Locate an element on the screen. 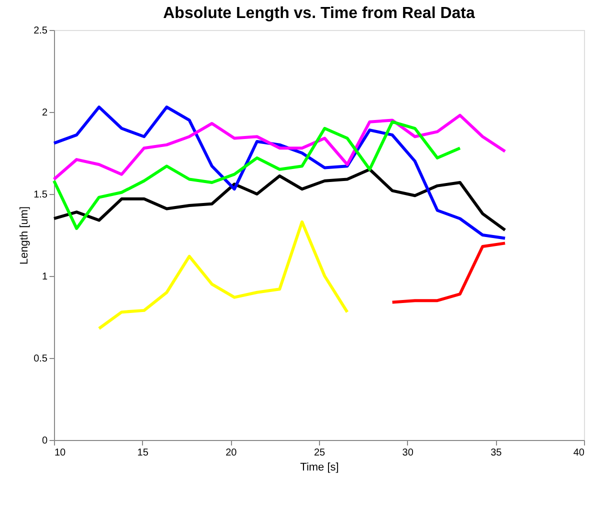  x-tick-label: 15 is located at coordinates (143, 453).